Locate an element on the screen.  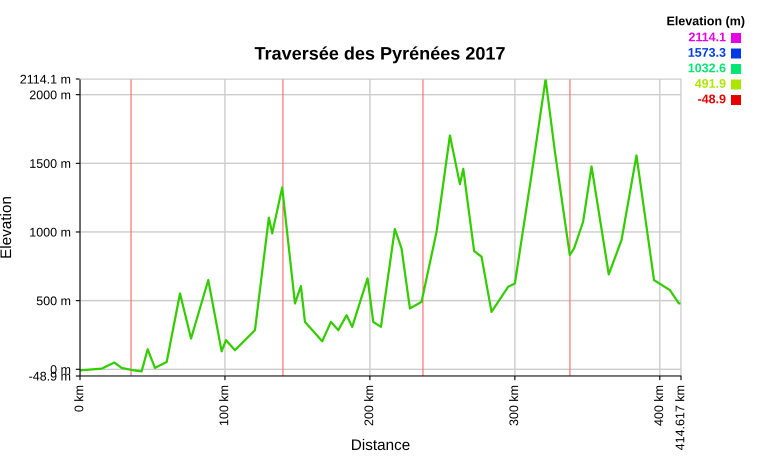
text: 1573.3 is located at coordinates (707, 52).